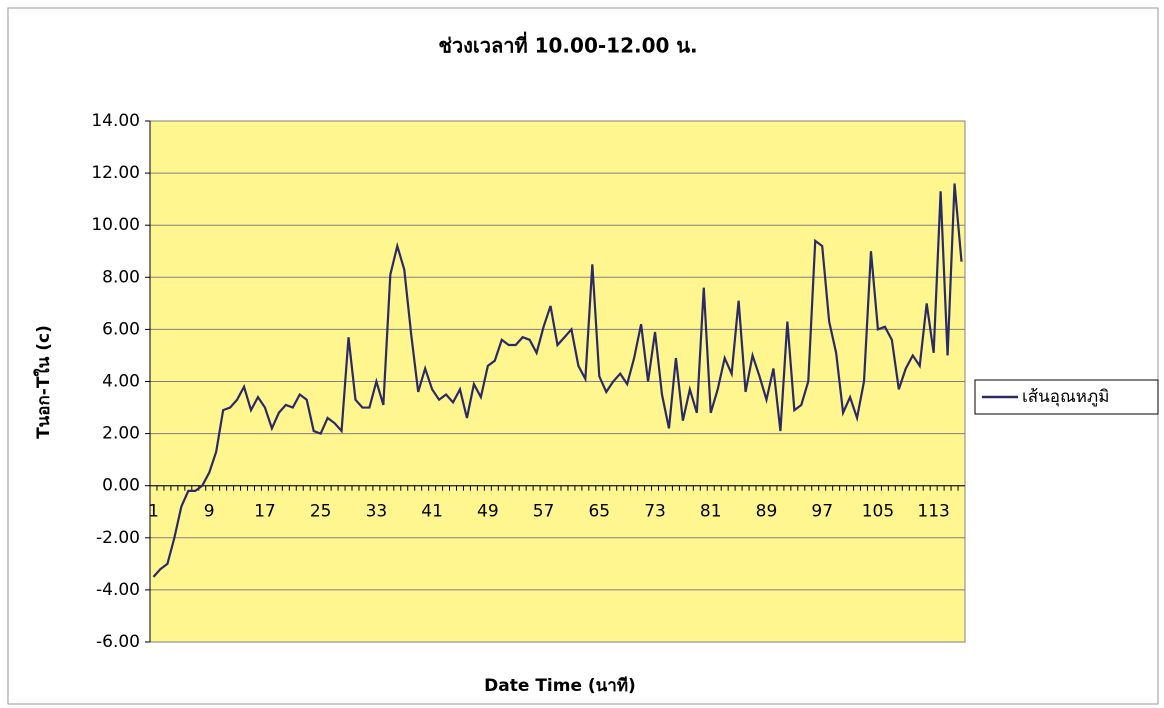 This screenshot has width=1164, height=708. What do you see at coordinates (321, 512) in the screenshot?
I see `x-tick-label: 25` at bounding box center [321, 512].